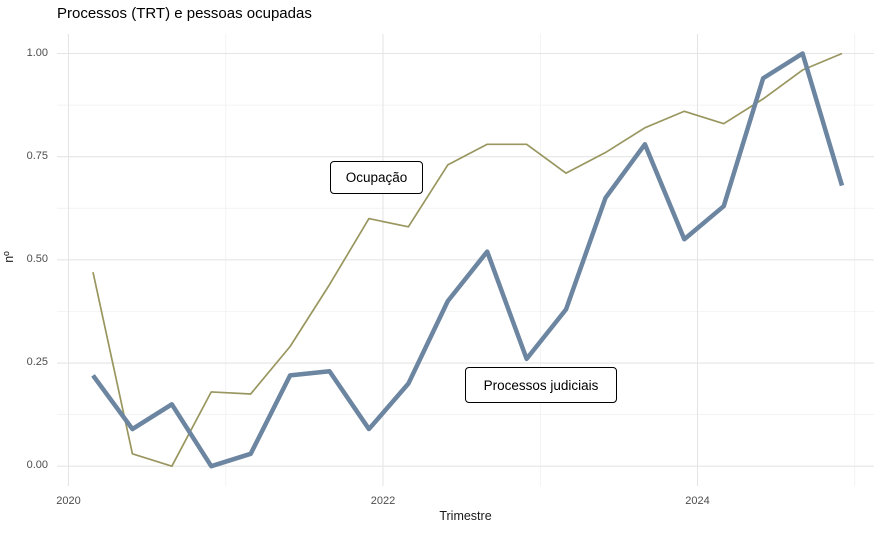 The width and height of the screenshot is (886, 534). Describe the element at coordinates (376, 177) in the screenshot. I see `series-label-ocupacao: Ocupação` at that location.